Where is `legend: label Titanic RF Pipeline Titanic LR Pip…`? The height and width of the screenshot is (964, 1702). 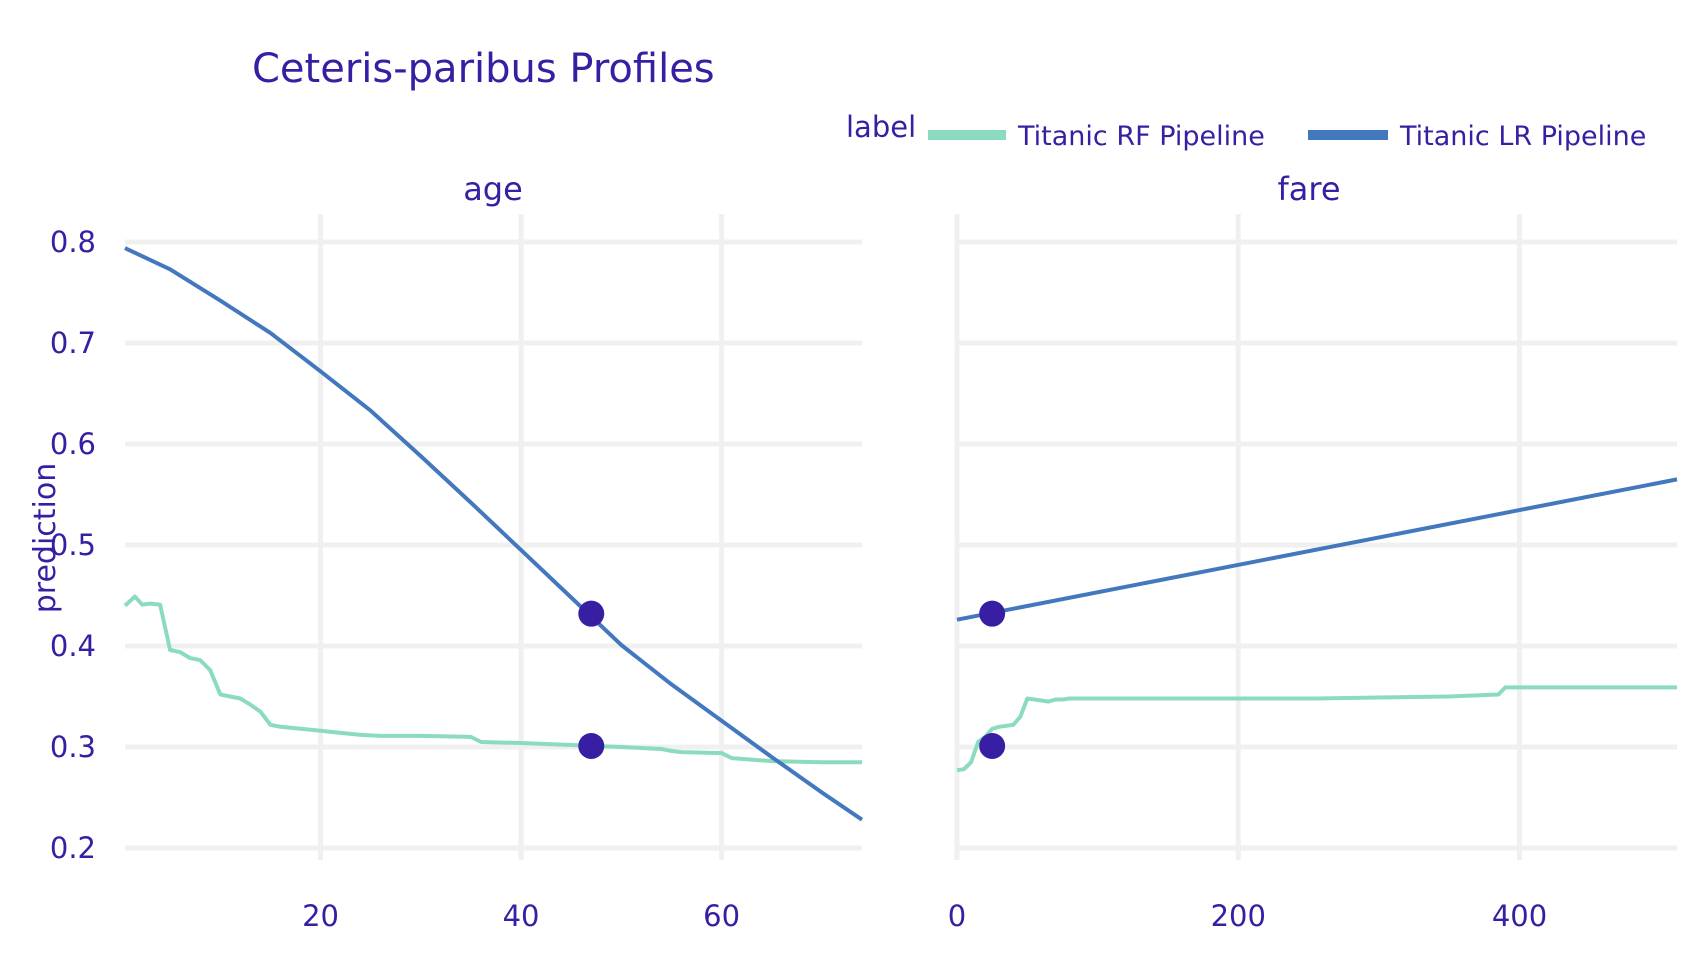
legend: label Titanic RF Pipeline Titanic LR Pip… is located at coordinates (1246, 131).